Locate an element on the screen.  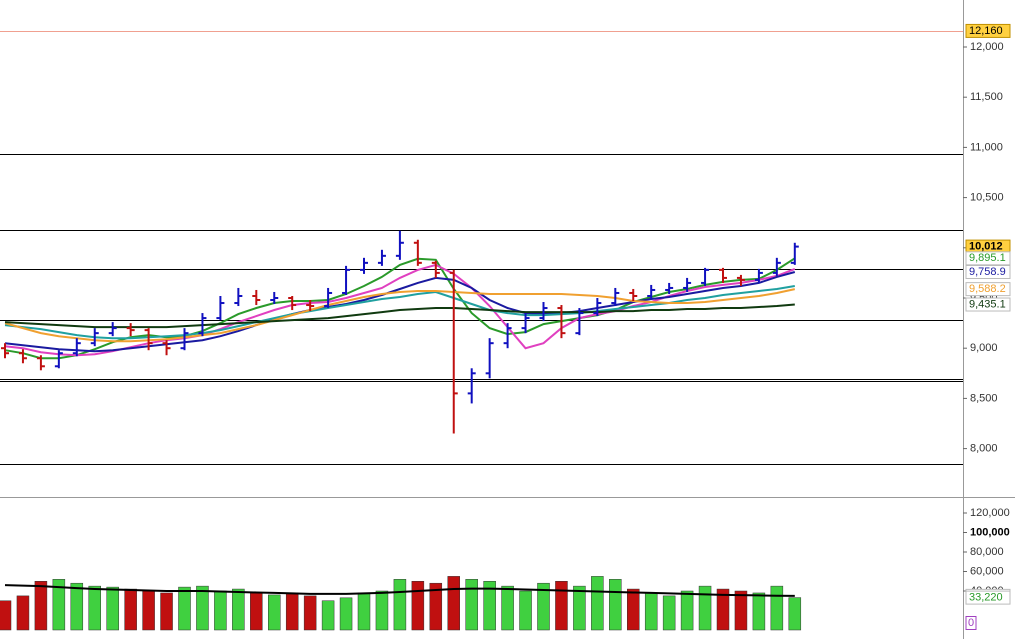
value-label: 33,220 is located at coordinates (986, 598).